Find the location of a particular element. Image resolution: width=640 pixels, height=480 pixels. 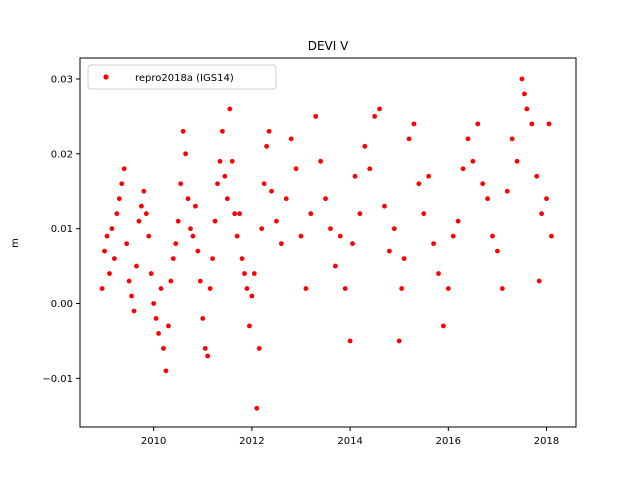

legend: repro2018a (IGS14) is located at coordinates (182, 77).